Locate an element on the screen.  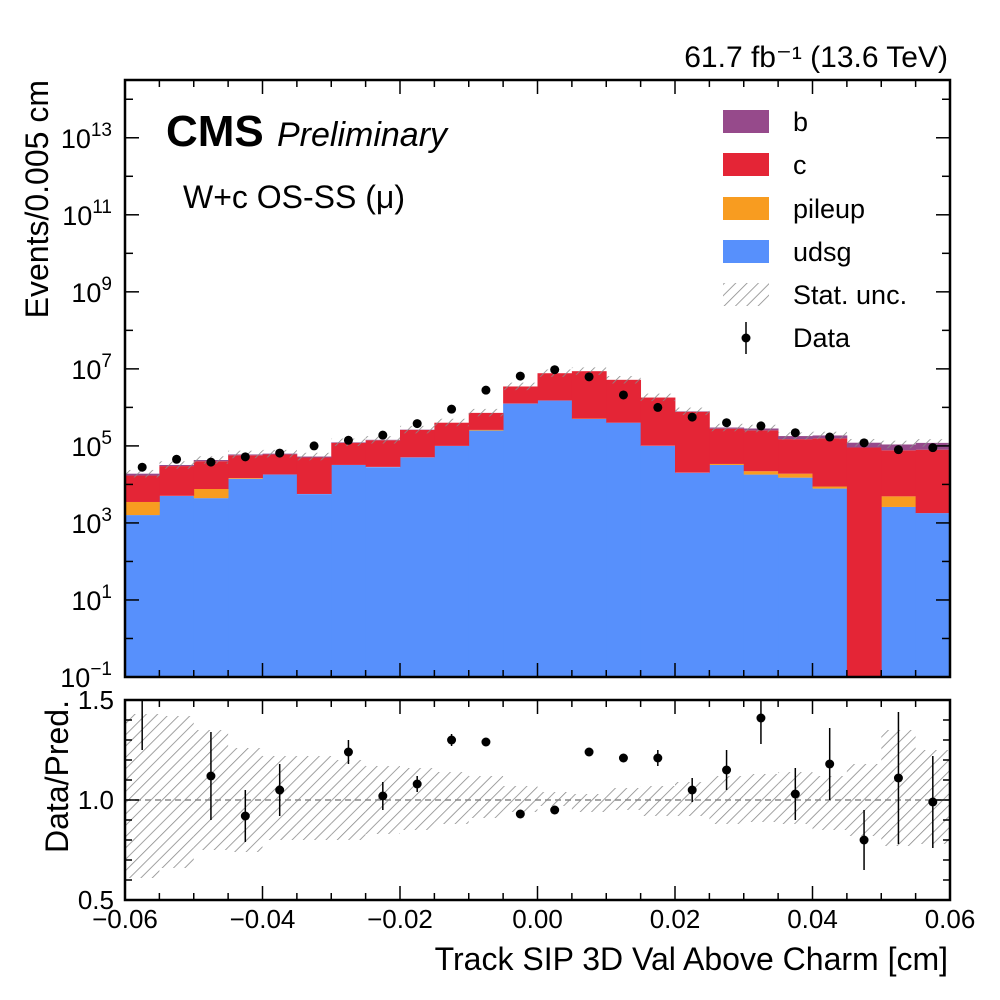
stat-unc-band-ratio is located at coordinates (537, 796).